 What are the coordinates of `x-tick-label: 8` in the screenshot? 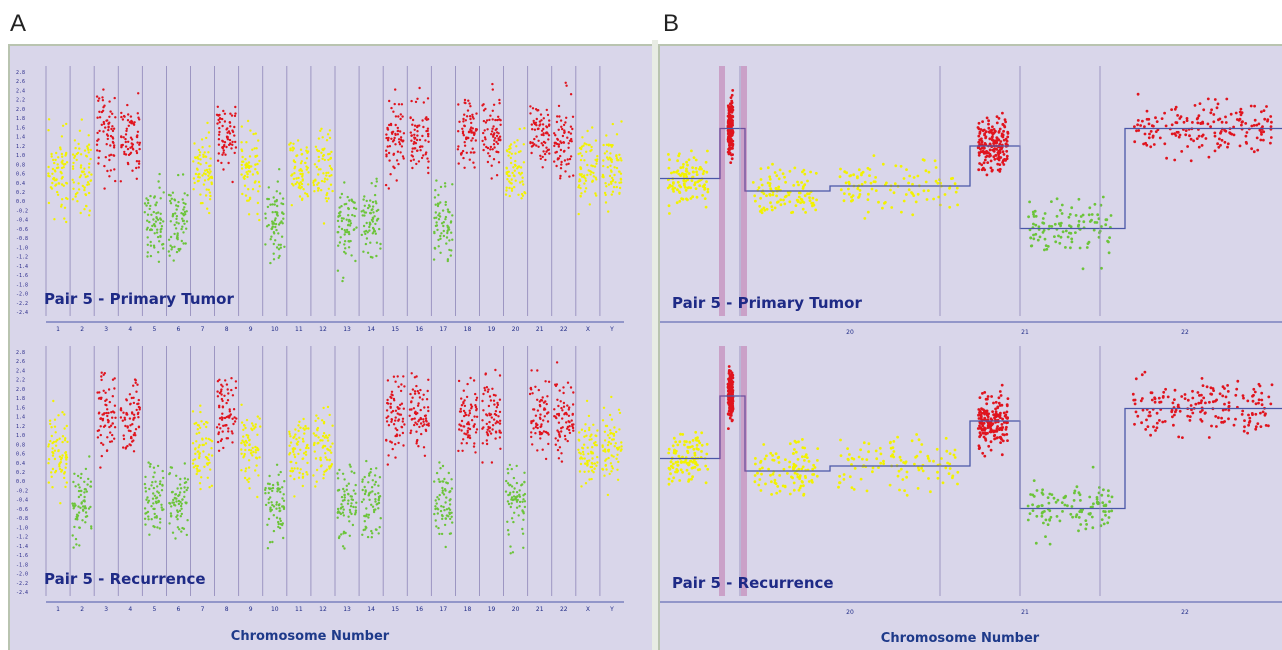 It's located at (227, 609).